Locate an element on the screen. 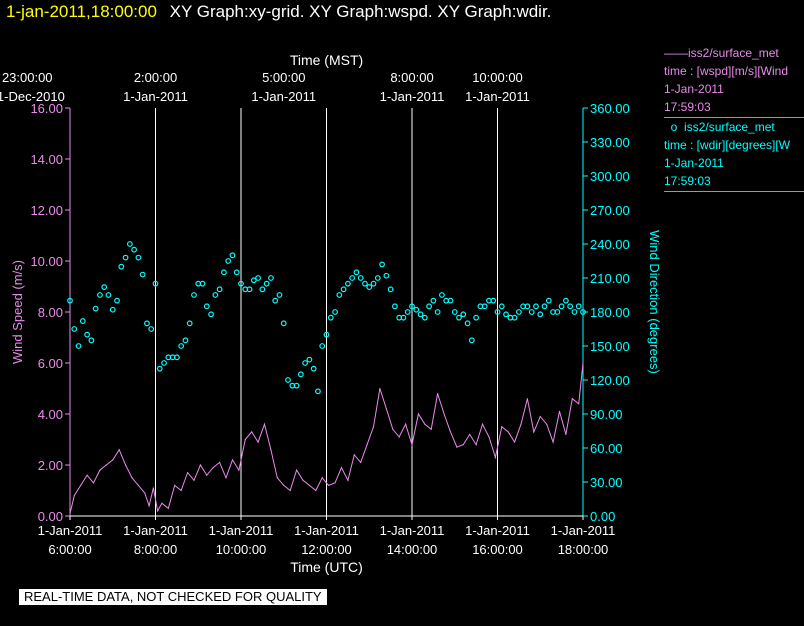 Image resolution: width=804 pixels, height=626 pixels. legend-wspd-date: 1-Jan-2011 is located at coordinates (694, 89).